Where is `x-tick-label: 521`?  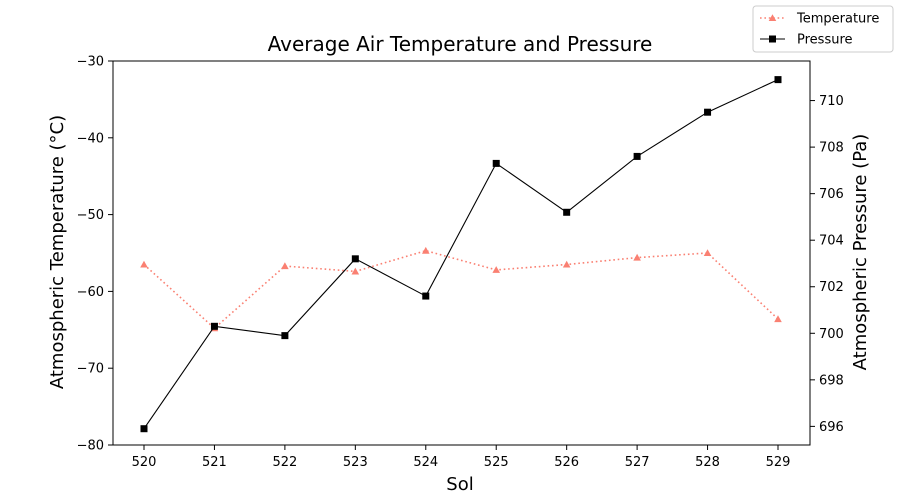 x-tick-label: 521 is located at coordinates (214, 462).